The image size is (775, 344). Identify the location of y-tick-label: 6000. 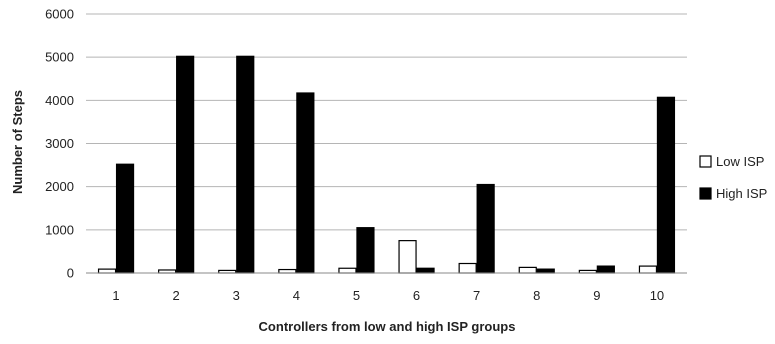
(59, 14).